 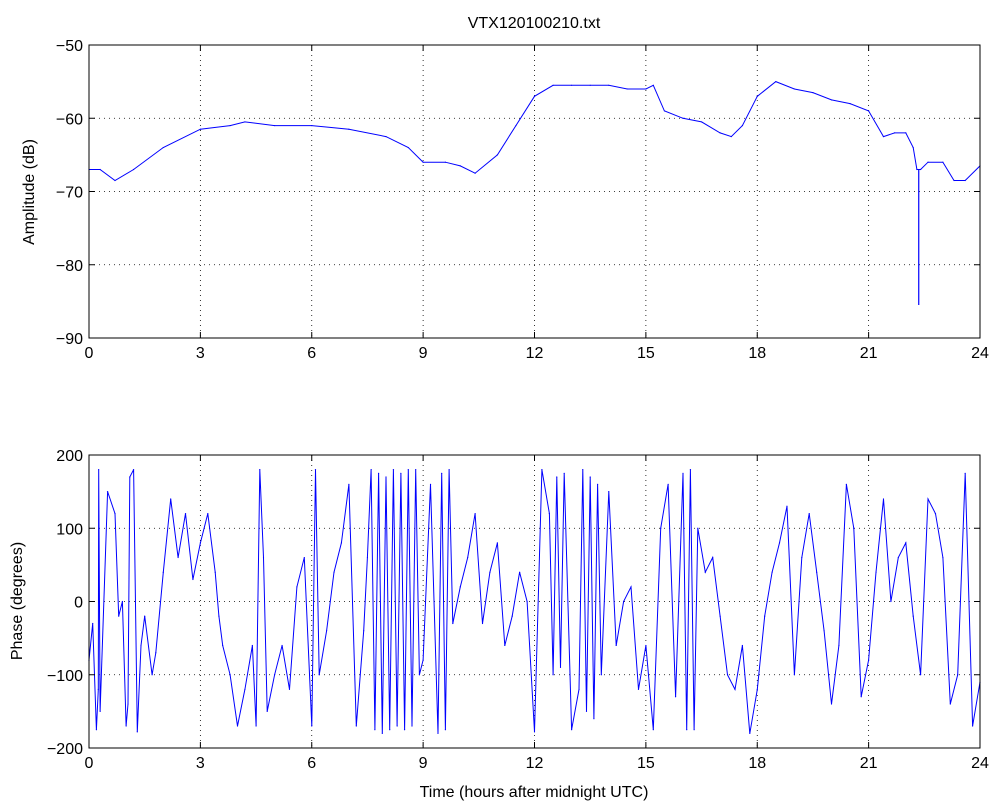 I want to click on y-tick-label: 200, so click(x=69, y=456).